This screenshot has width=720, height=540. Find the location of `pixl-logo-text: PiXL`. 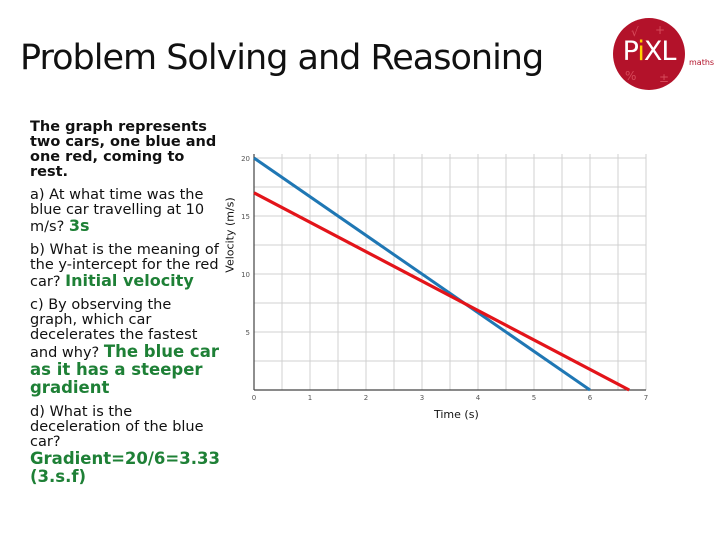

pixl-logo-text: PiXL is located at coordinates (649, 51).